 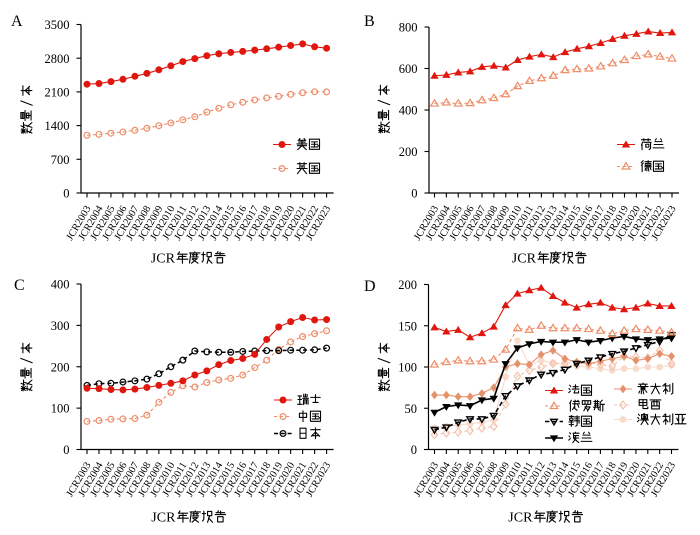 What do you see at coordinates (57, 126) in the screenshot?
I see `svg-text: 1400` at bounding box center [57, 126].